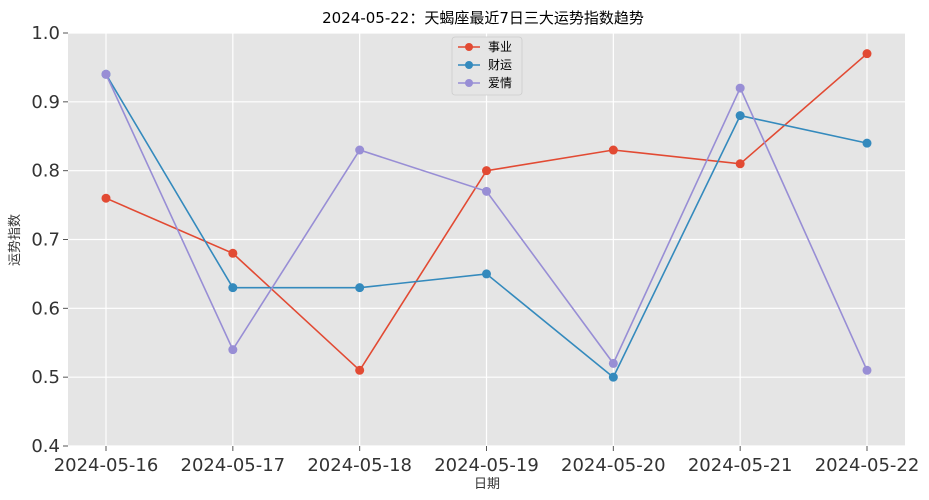  Describe the element at coordinates (45, 308) in the screenshot. I see `y-tick-label: 0.6` at that location.